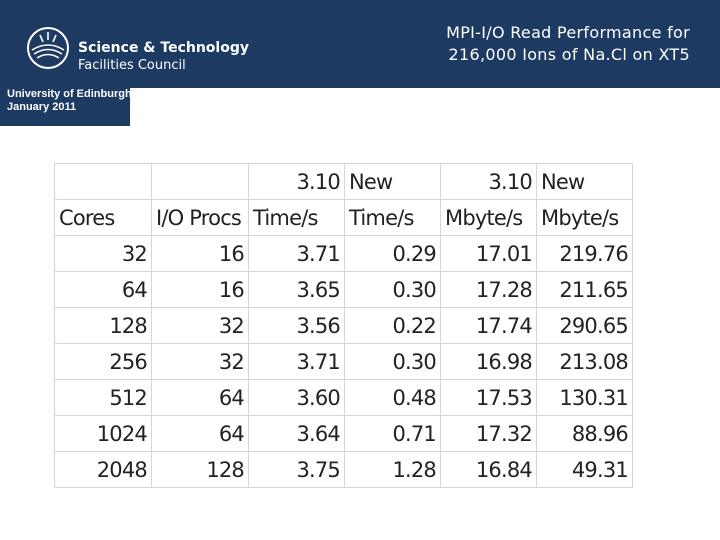 The height and width of the screenshot is (540, 720). I want to click on table-cell: 3.56, so click(296, 325).